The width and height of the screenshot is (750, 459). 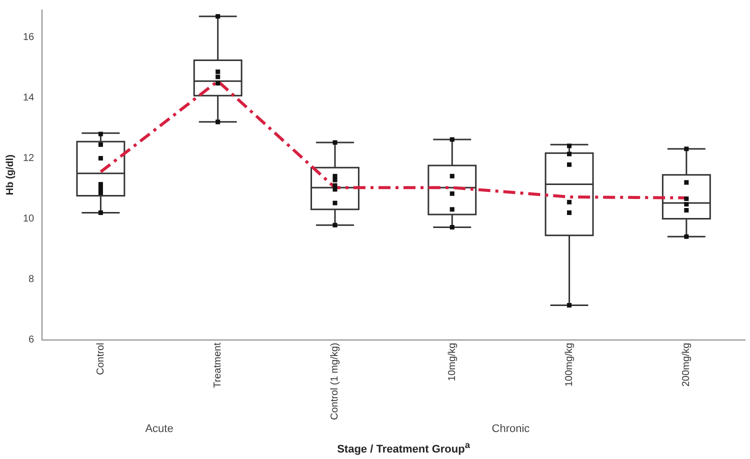 What do you see at coordinates (31, 279) in the screenshot?
I see `y-tick-label: 8` at bounding box center [31, 279].